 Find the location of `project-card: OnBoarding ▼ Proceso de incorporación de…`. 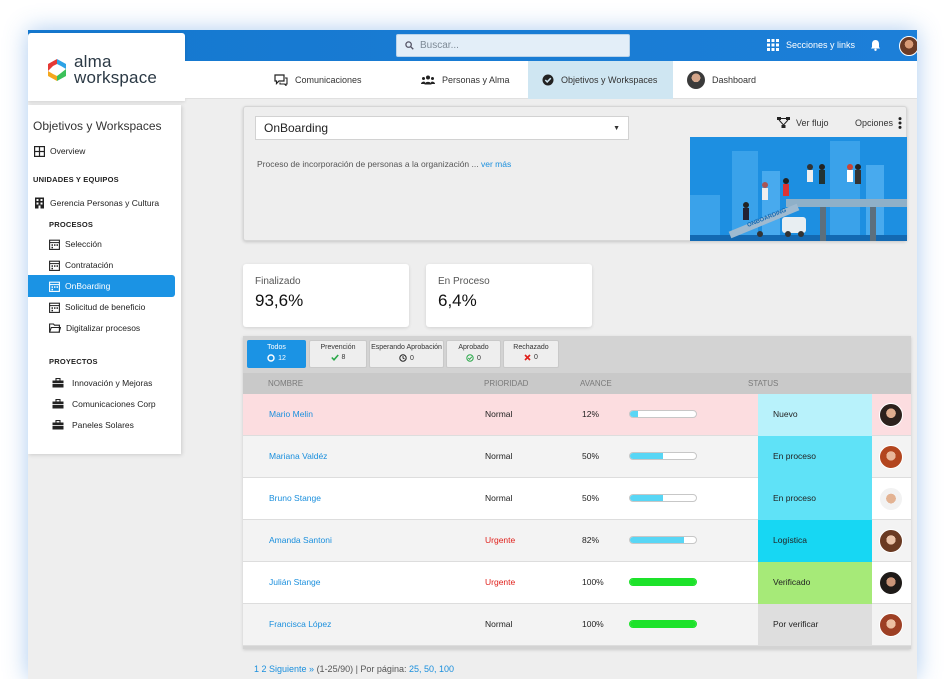

project-card: OnBoarding ▼ Proceso de incorporación de… is located at coordinates (575, 173).